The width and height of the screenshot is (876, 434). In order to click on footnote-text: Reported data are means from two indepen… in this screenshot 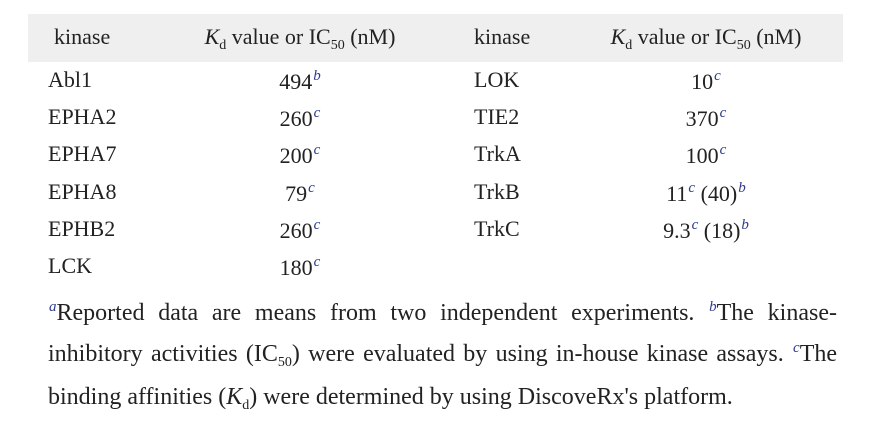, I will do `click(382, 313)`.